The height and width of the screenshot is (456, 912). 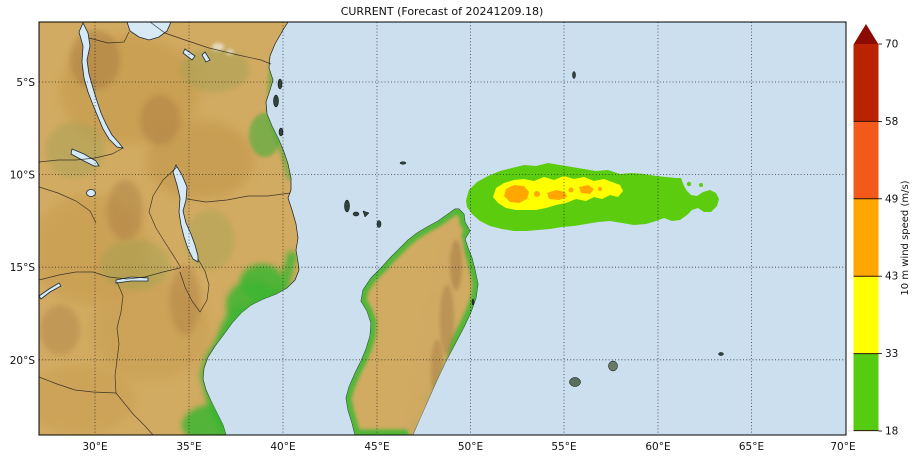 What do you see at coordinates (891, 45) in the screenshot?
I see `colorbar-tick-label: 70` at bounding box center [891, 45].